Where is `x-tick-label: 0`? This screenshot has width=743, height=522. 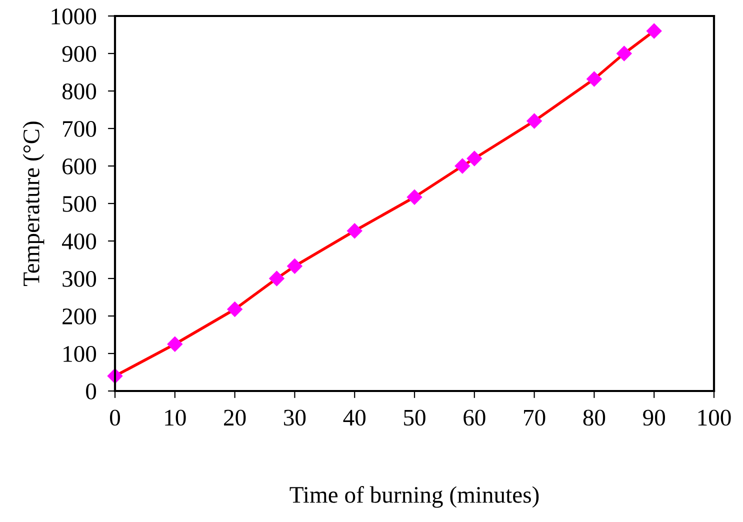
x-tick-label: 0 is located at coordinates (115, 418).